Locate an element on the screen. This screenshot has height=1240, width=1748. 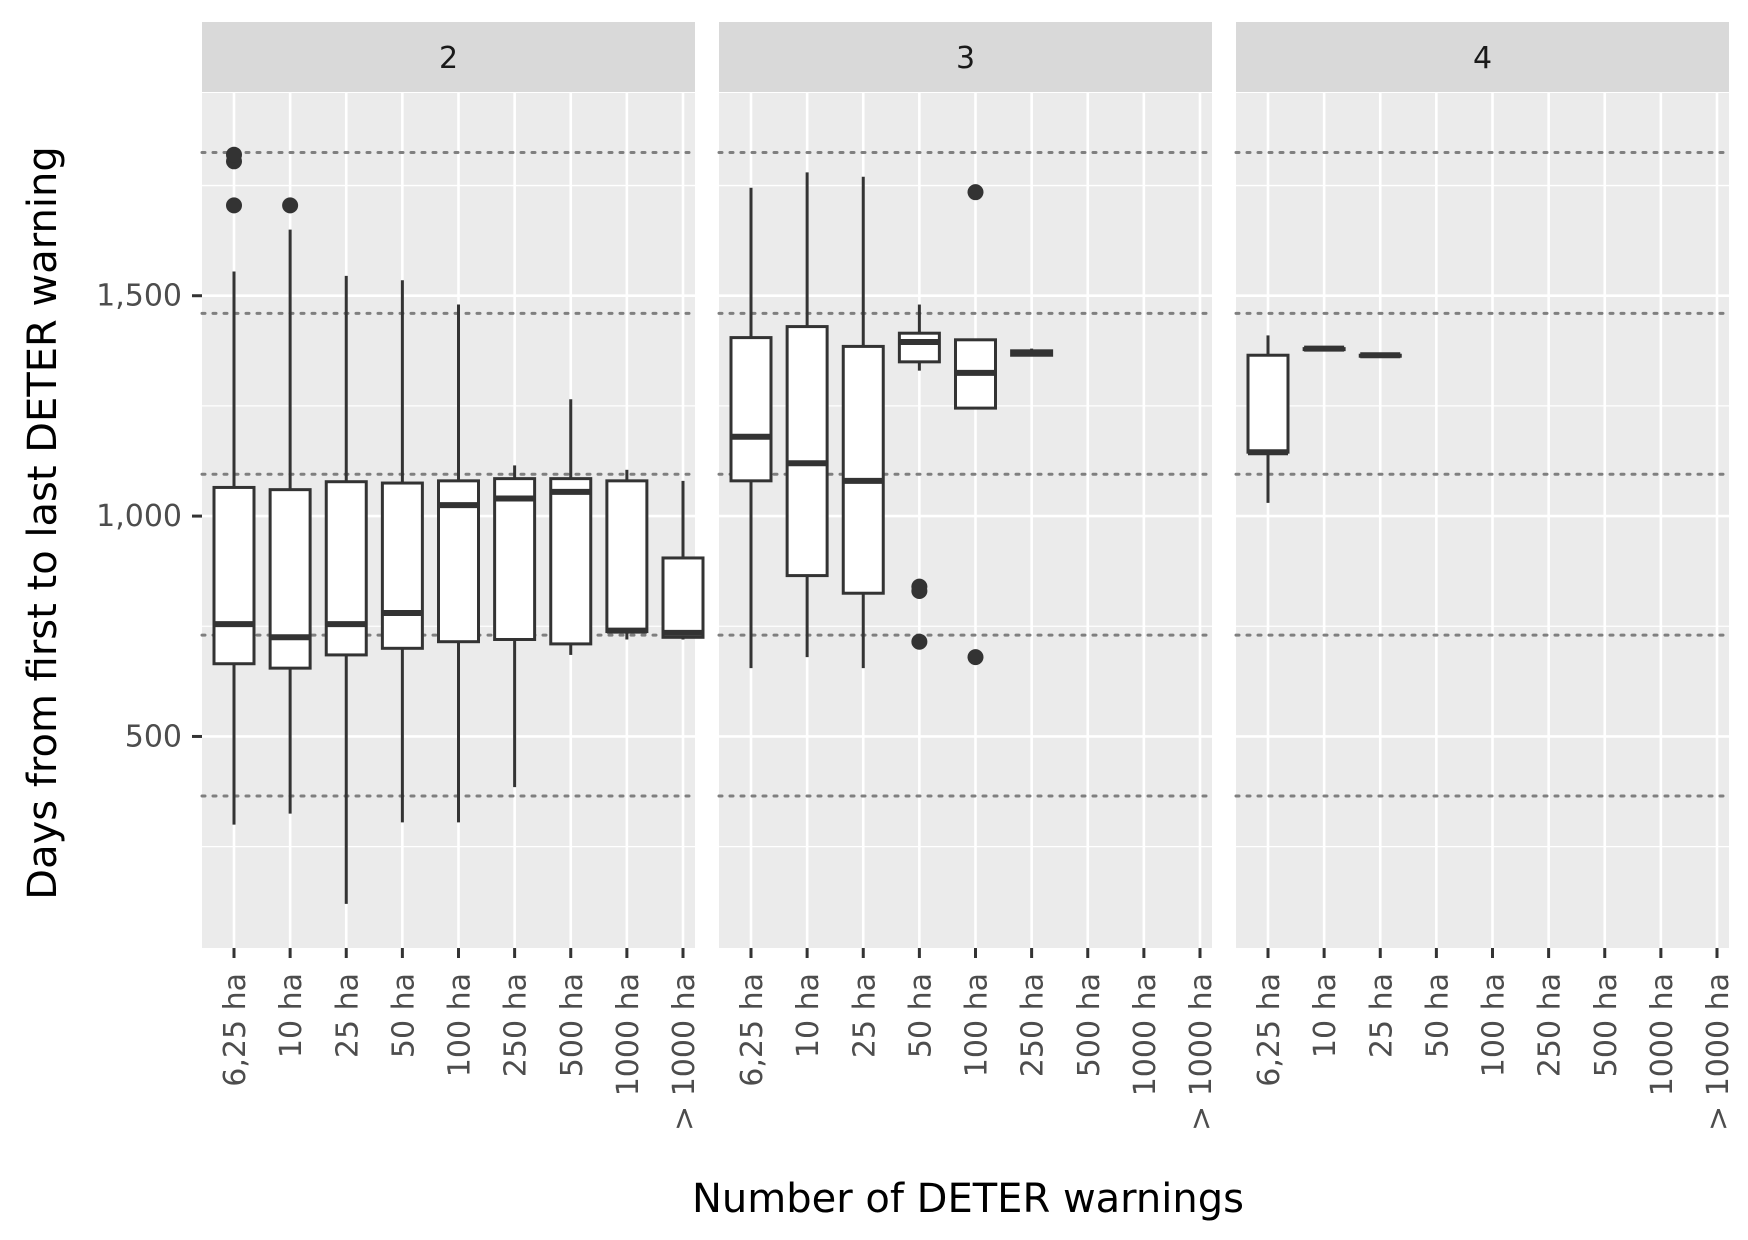
facet-strip-label: 3 is located at coordinates (965, 58).